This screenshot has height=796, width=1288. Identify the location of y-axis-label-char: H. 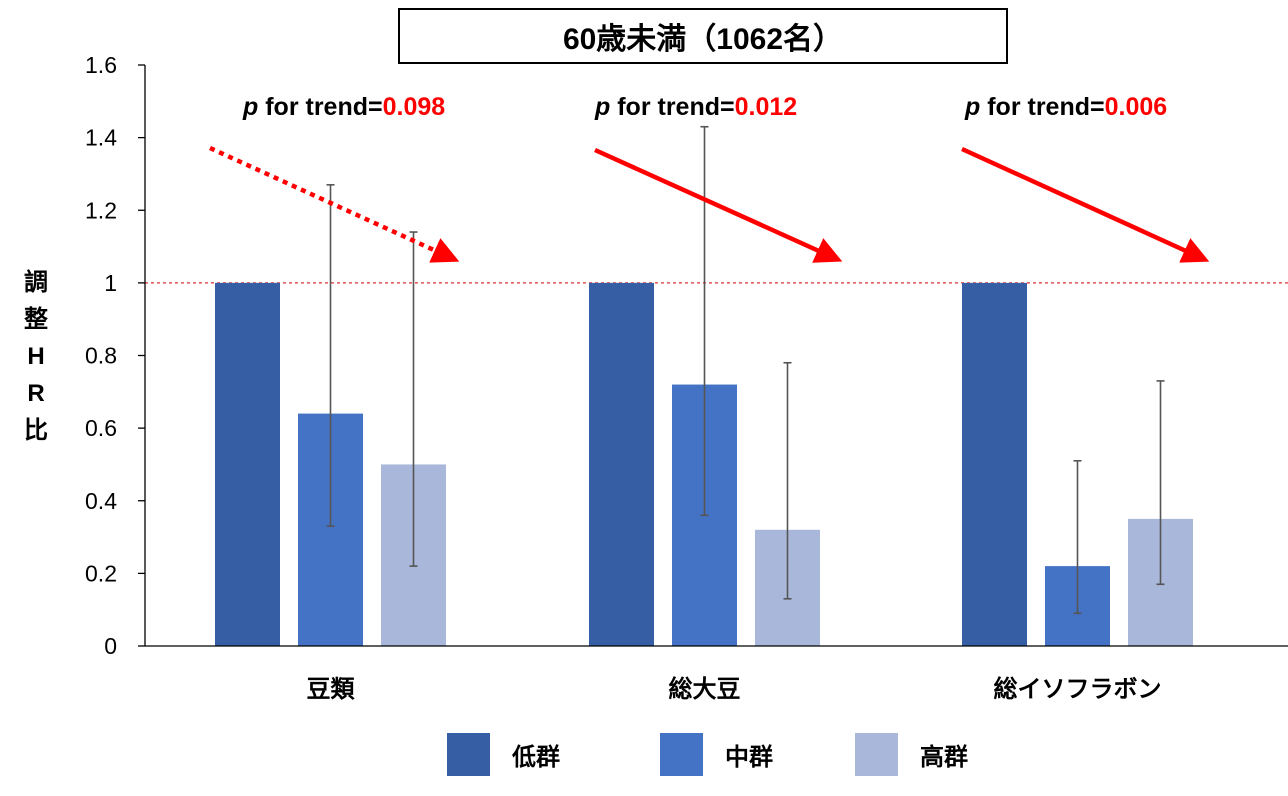
(36, 356).